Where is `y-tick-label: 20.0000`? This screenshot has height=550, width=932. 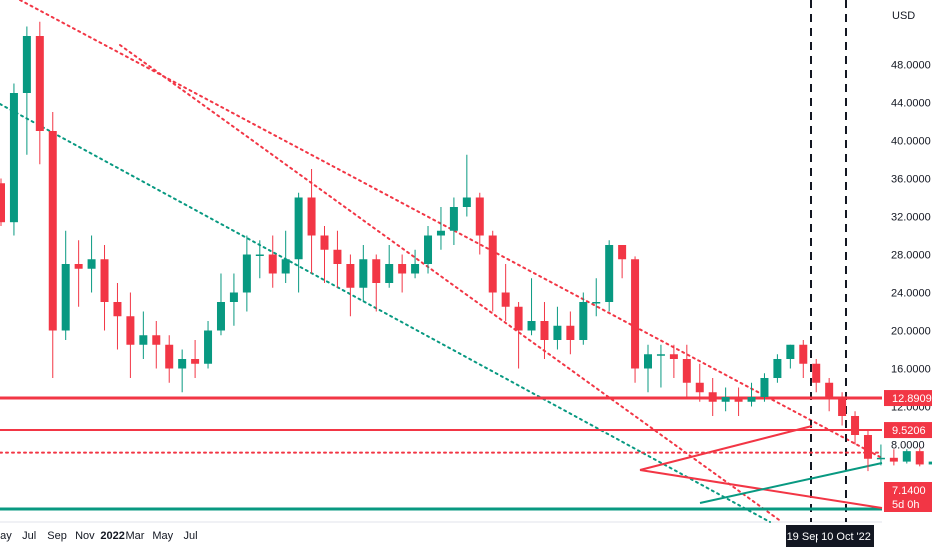 y-tick-label: 20.0000 is located at coordinates (911, 332).